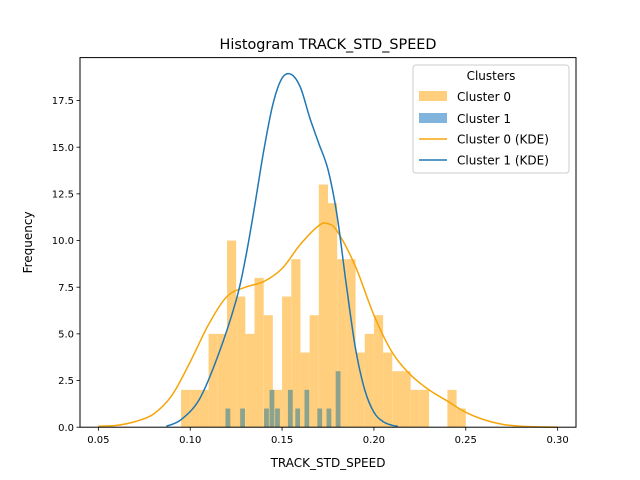 The width and height of the screenshot is (640, 480). What do you see at coordinates (63, 241) in the screenshot?
I see `y-tick-label: 10.0` at bounding box center [63, 241].